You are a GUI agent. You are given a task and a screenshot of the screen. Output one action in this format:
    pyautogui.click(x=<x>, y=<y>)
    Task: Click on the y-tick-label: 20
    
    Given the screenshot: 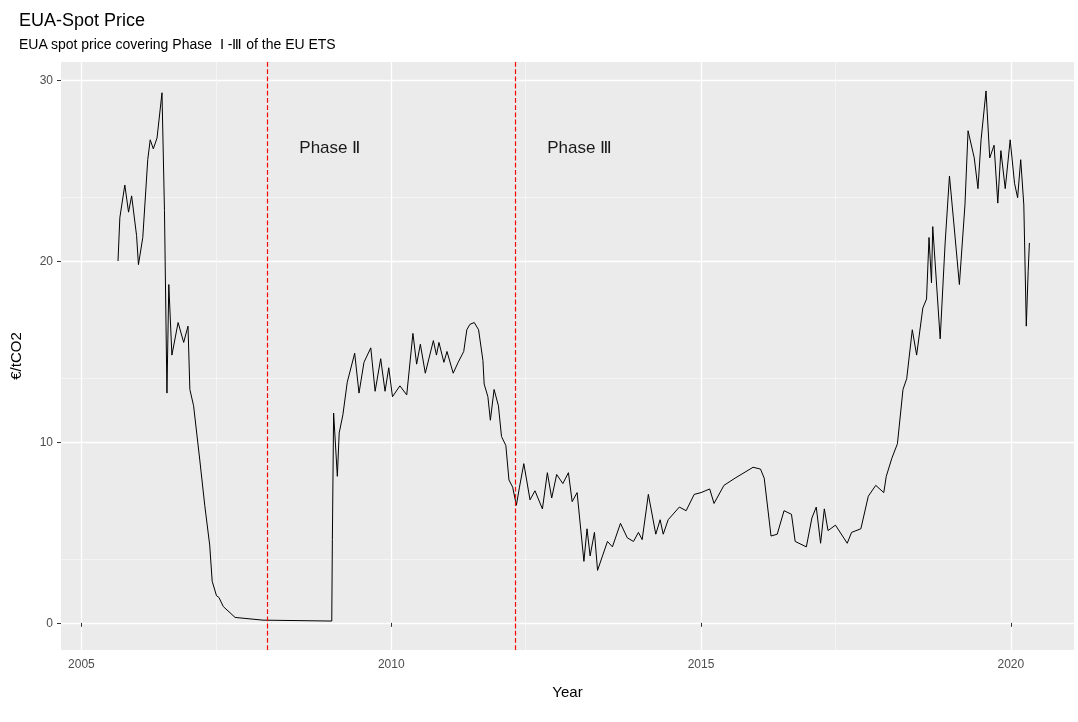 What is the action you would take?
    pyautogui.click(x=46, y=261)
    